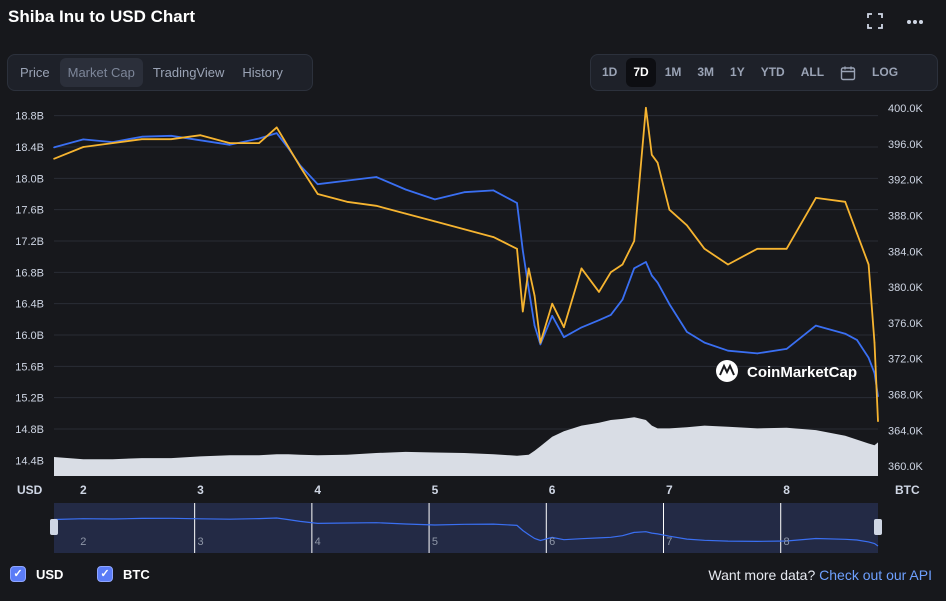 The image size is (946, 601). What do you see at coordinates (737, 72) in the screenshot?
I see `range-1y: 1Y` at bounding box center [737, 72].